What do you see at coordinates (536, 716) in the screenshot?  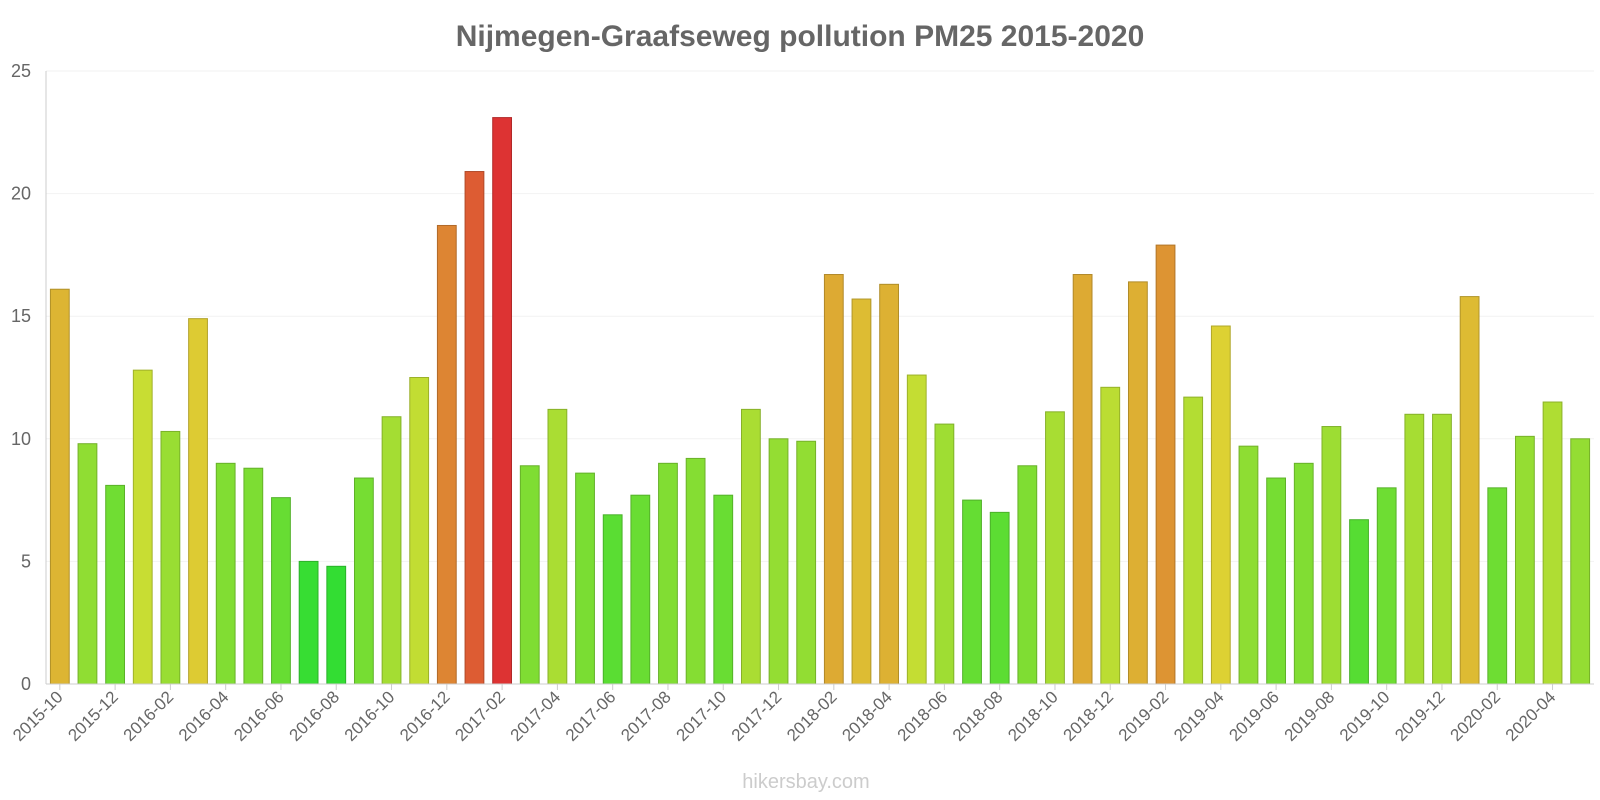 I see `x-tick-label: 2017-04` at bounding box center [536, 716].